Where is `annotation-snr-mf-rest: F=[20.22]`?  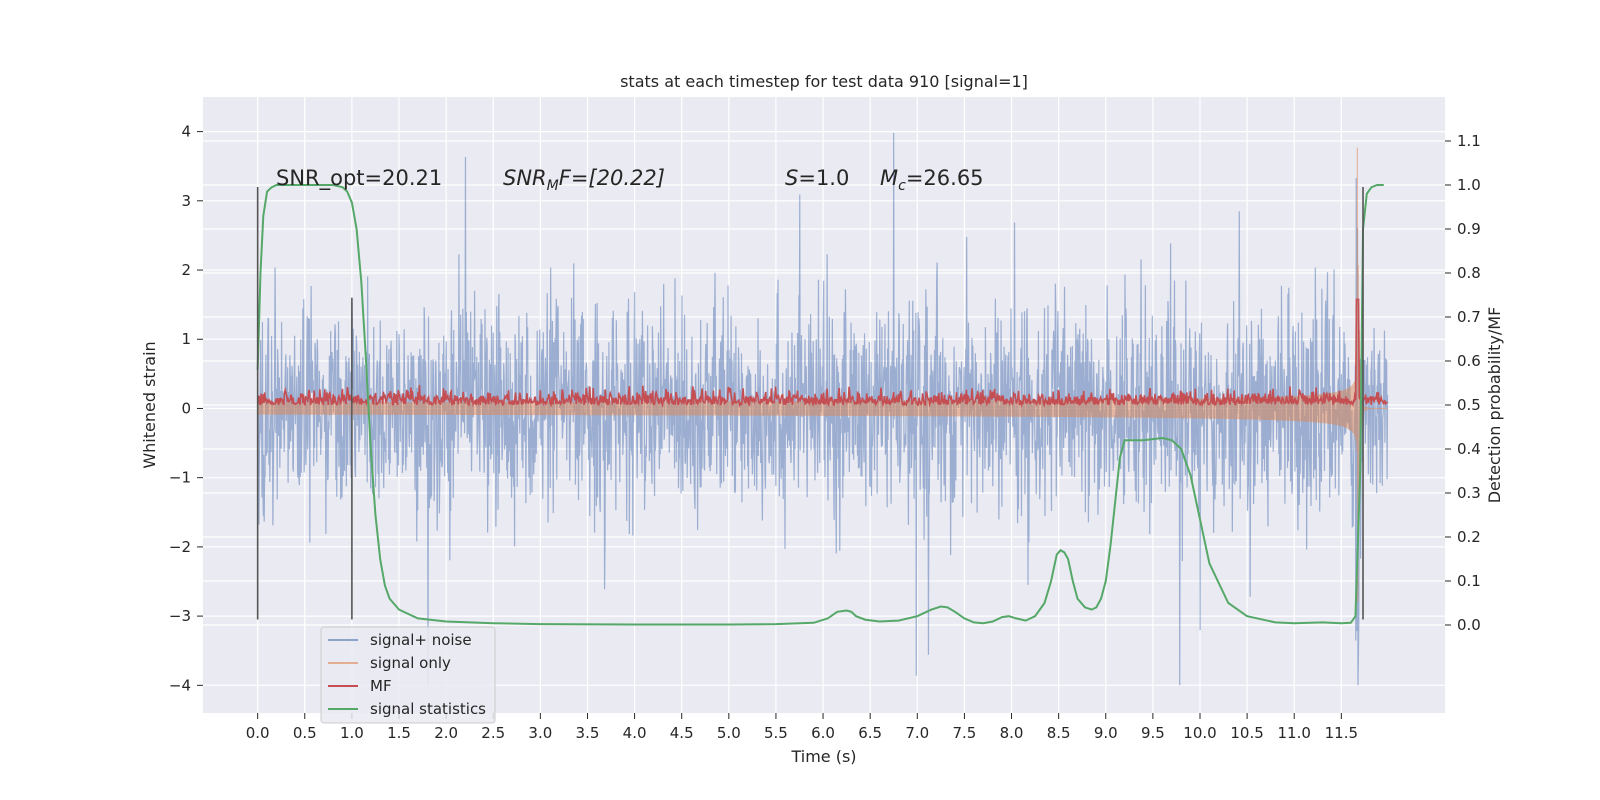 annotation-snr-mf-rest: F=[20.22] is located at coordinates (612, 178).